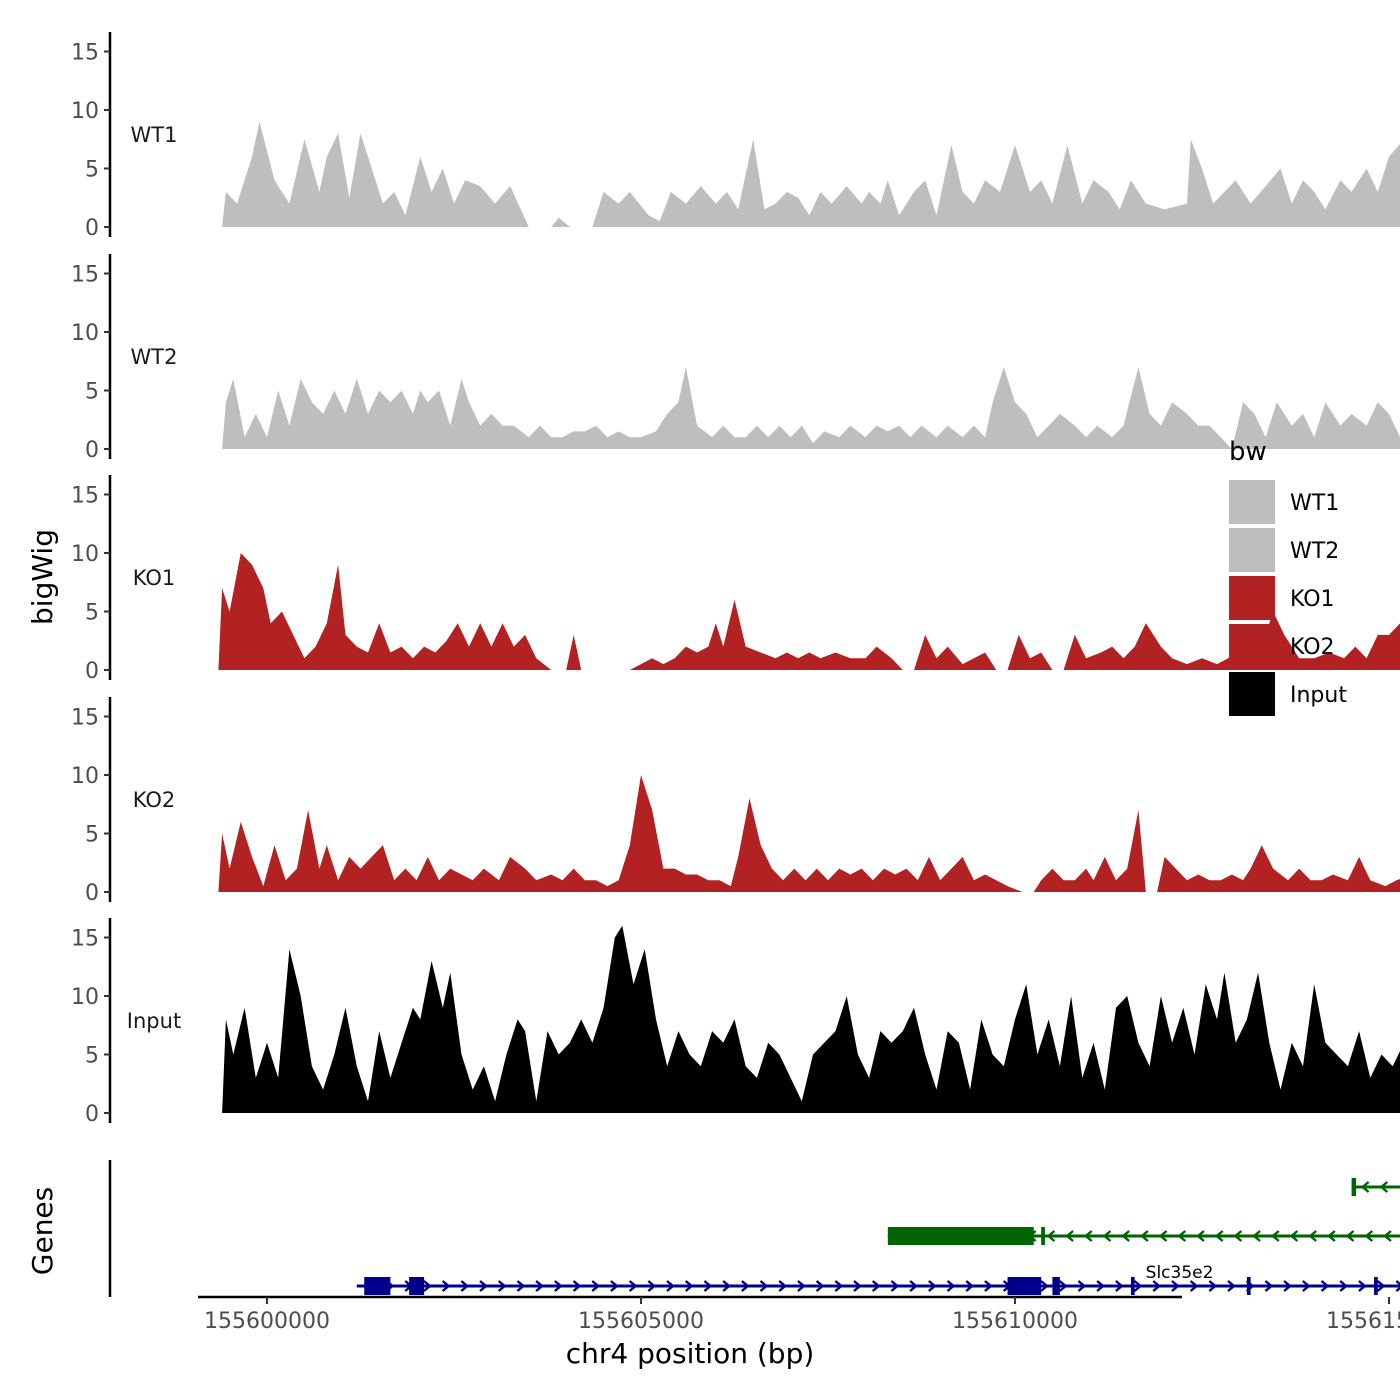 The height and width of the screenshot is (1400, 1400). I want to click on gene-name-label: Slc35e2, so click(1180, 1273).